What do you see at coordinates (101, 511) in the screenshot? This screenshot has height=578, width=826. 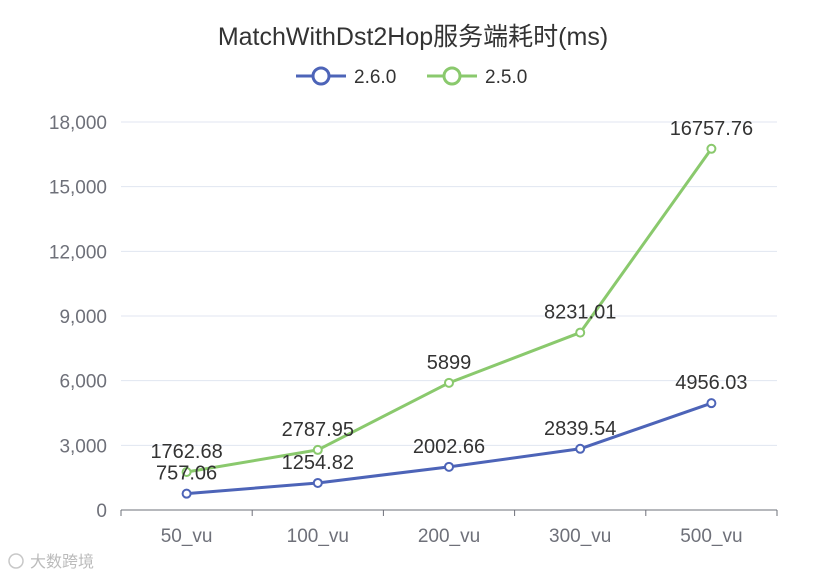 I see `y-tick-label: 0` at bounding box center [101, 511].